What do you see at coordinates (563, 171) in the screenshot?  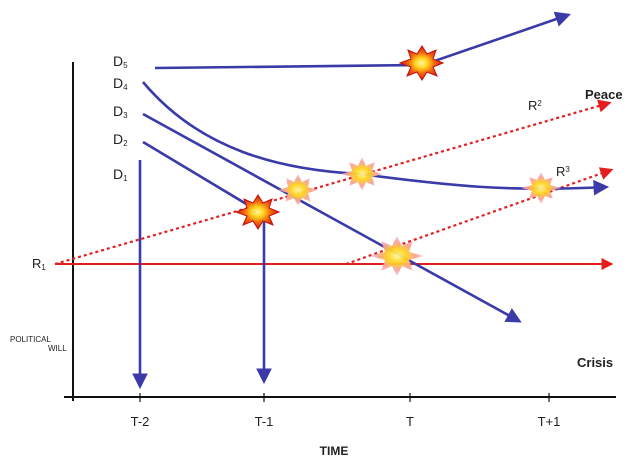 I see `r3-label: R3` at bounding box center [563, 171].